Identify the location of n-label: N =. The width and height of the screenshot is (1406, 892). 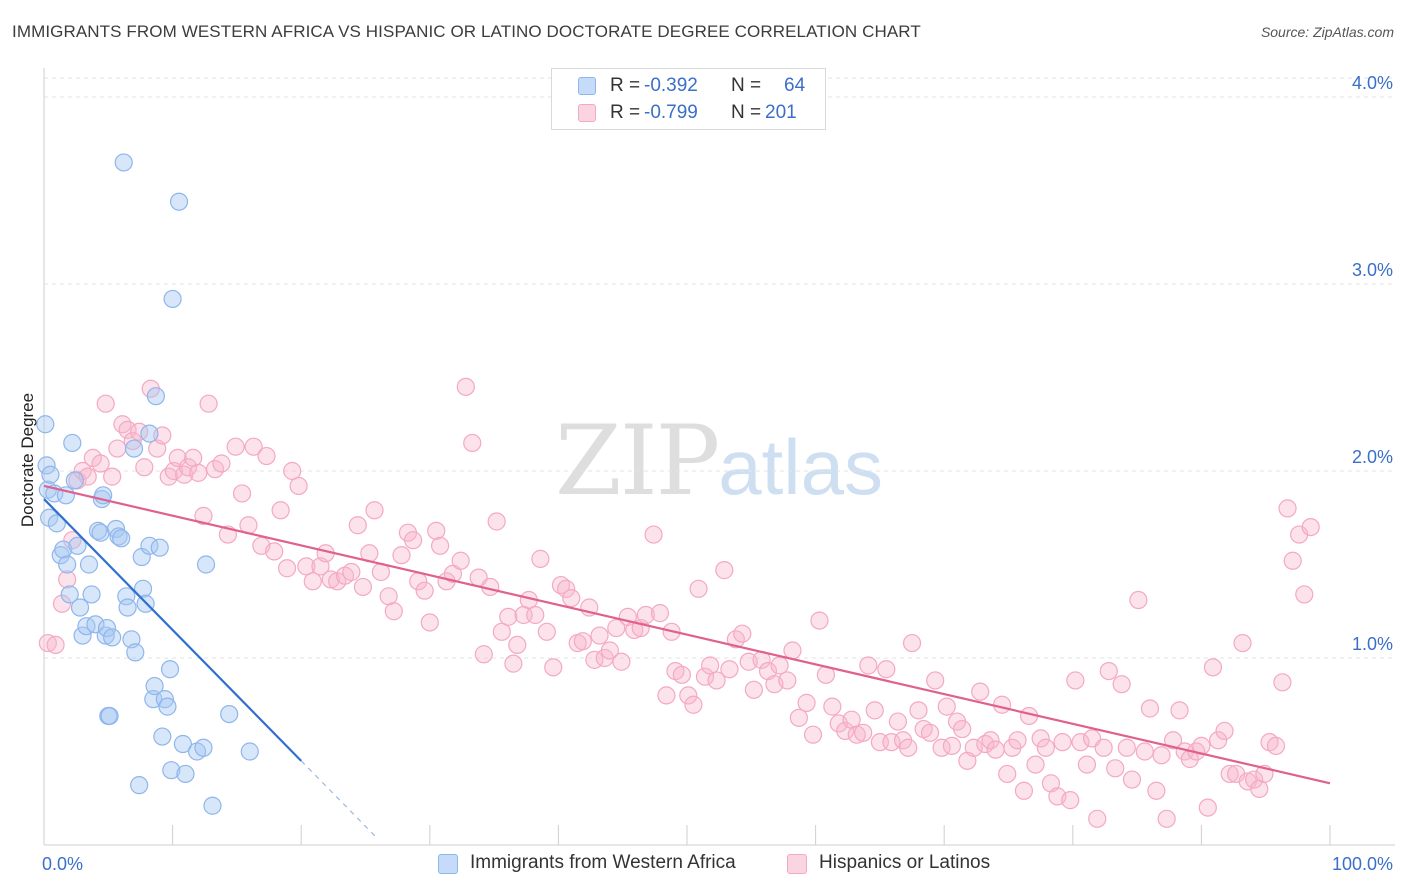
(746, 112).